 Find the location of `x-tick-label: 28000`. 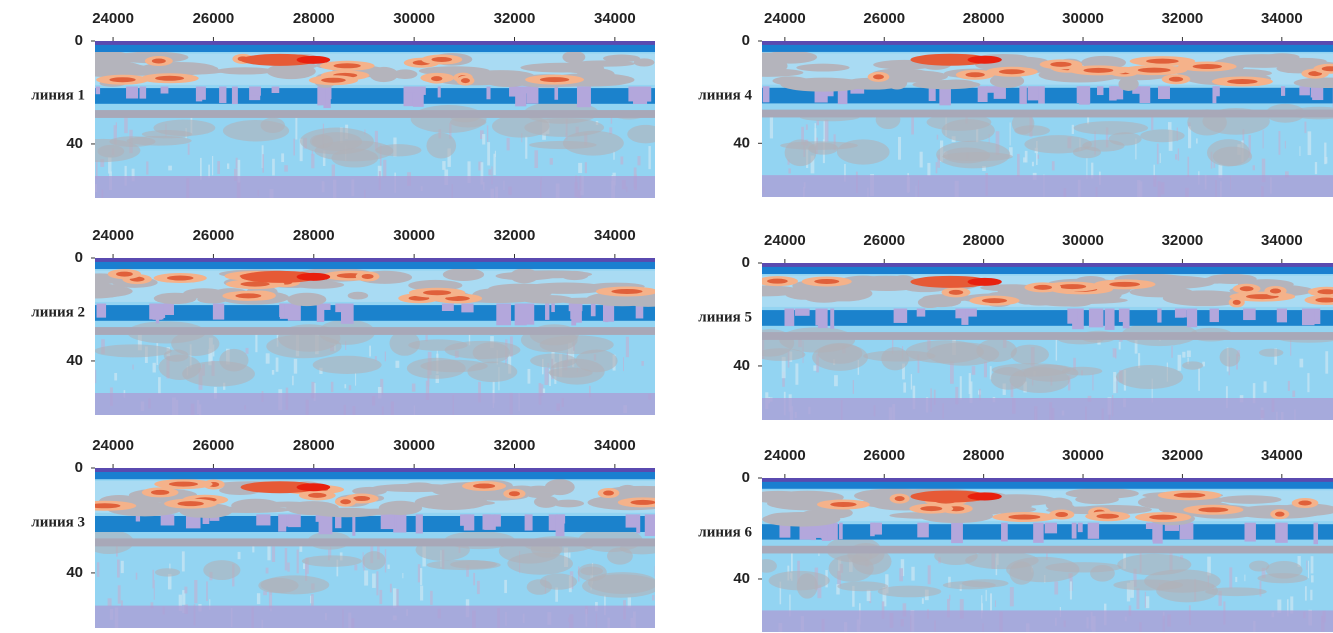

x-tick-label: 28000 is located at coordinates (314, 235).